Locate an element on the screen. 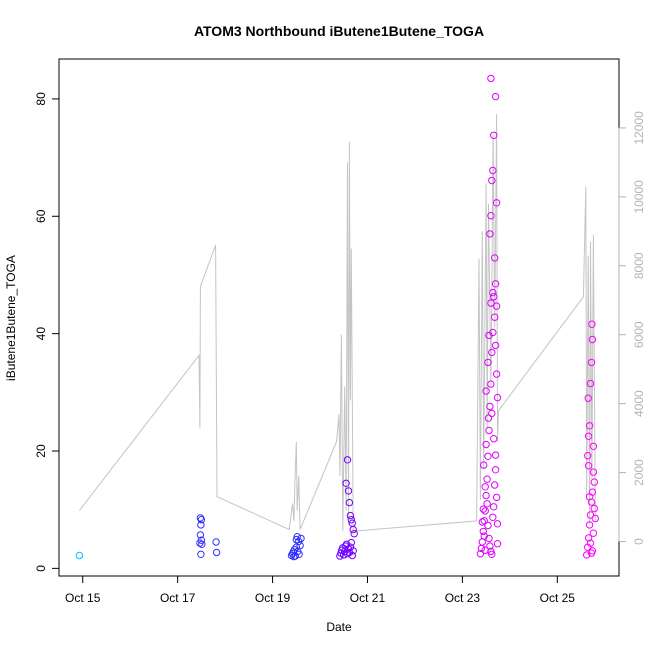 The width and height of the screenshot is (650, 650). y2-tick-label: 4000 is located at coordinates (639, 403).